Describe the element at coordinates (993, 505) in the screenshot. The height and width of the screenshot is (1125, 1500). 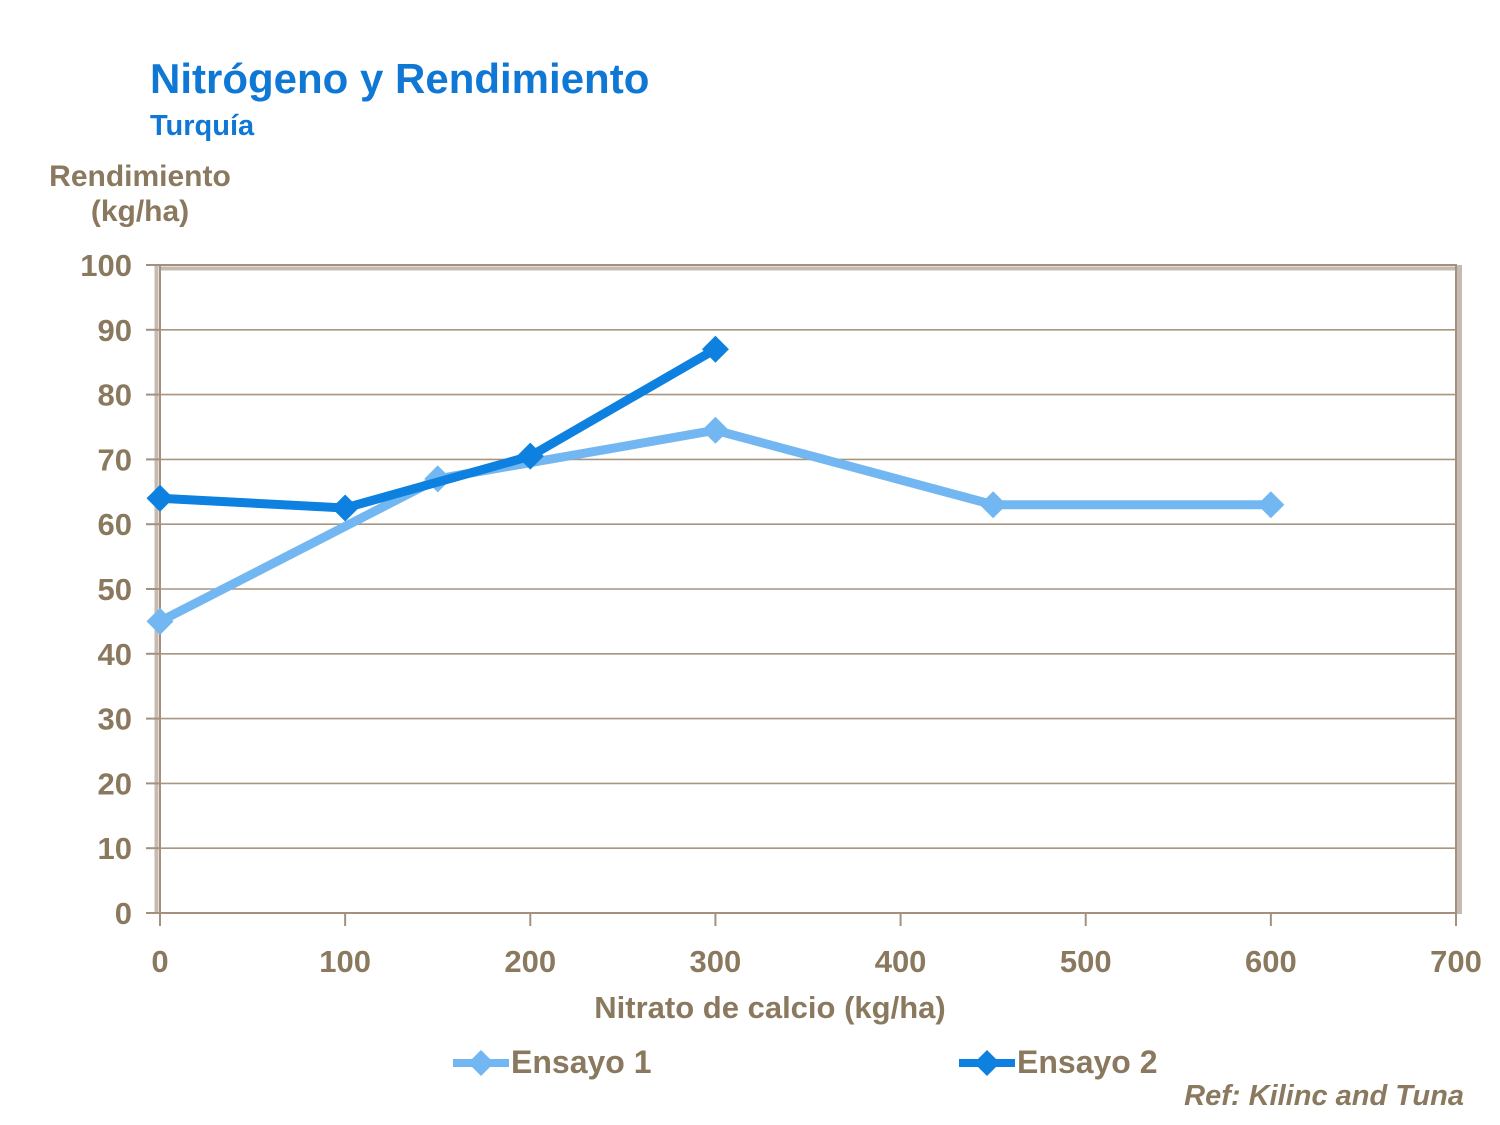
I see `data-point-ensayo-1-x450` at that location.